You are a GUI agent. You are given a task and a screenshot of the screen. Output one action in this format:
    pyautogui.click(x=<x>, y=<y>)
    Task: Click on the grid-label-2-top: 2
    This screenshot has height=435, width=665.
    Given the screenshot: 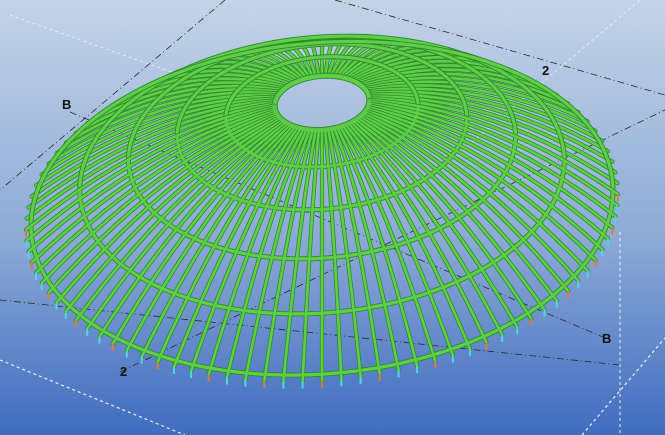 What is the action you would take?
    pyautogui.click(x=545, y=70)
    